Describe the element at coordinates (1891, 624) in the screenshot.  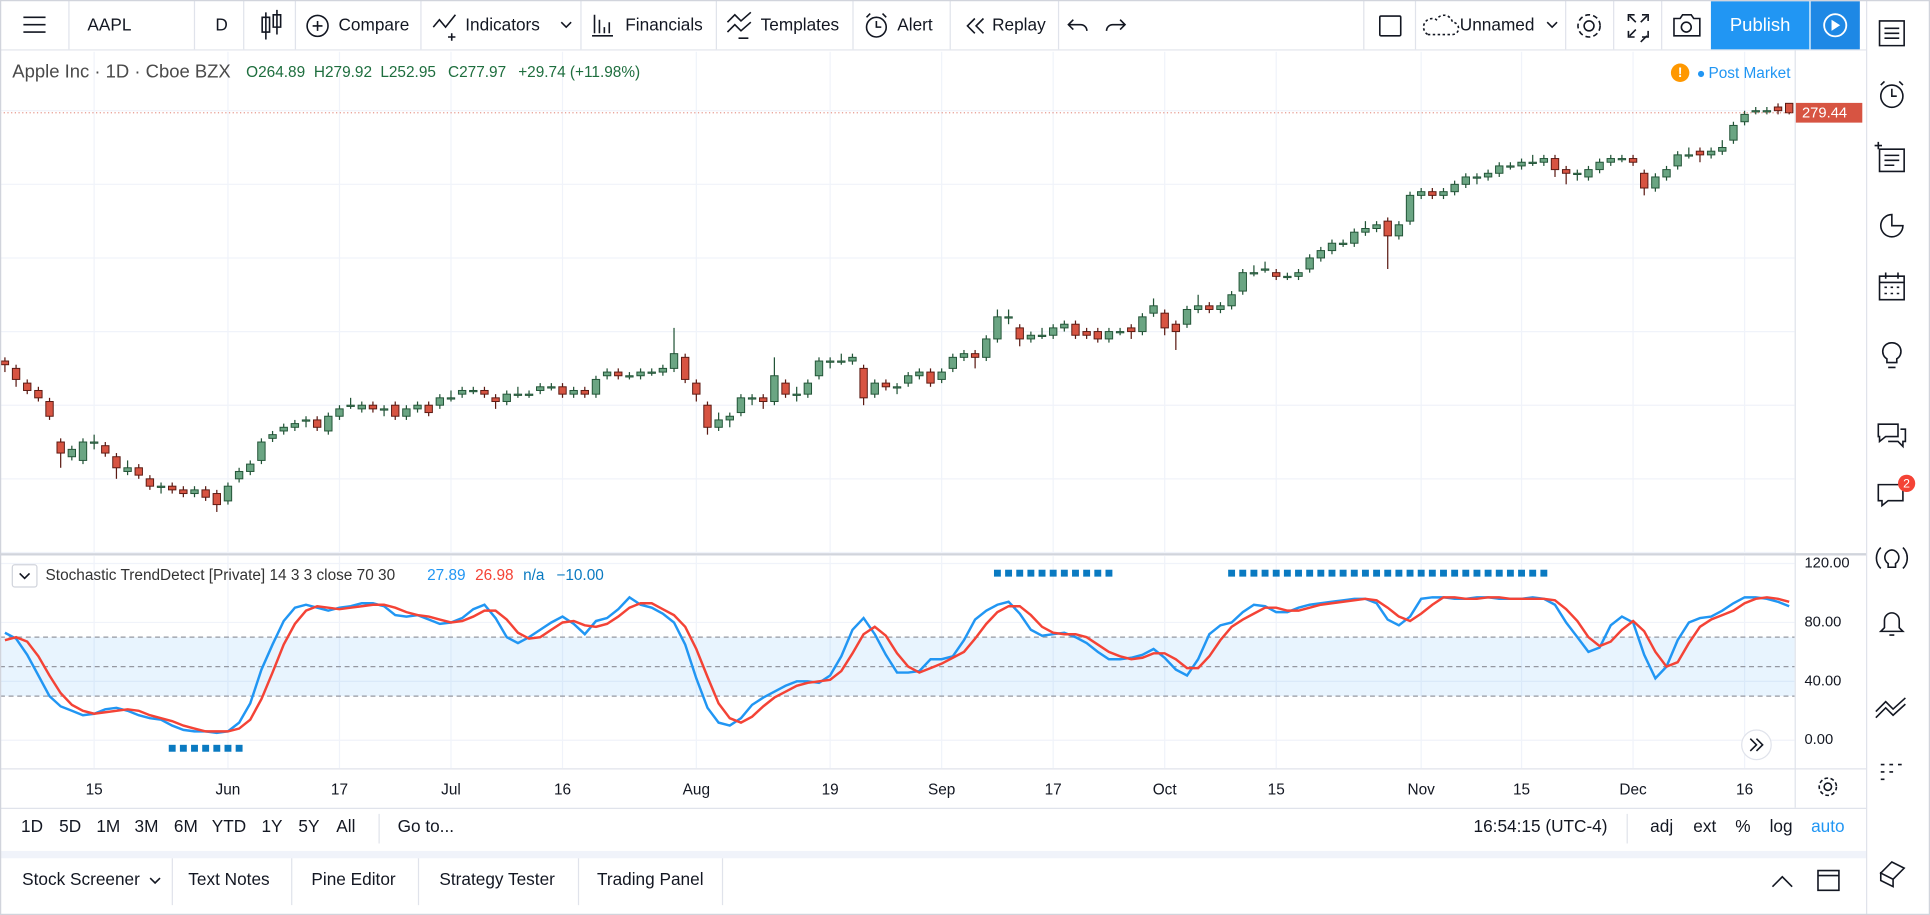
I see `bell-icon` at that location.